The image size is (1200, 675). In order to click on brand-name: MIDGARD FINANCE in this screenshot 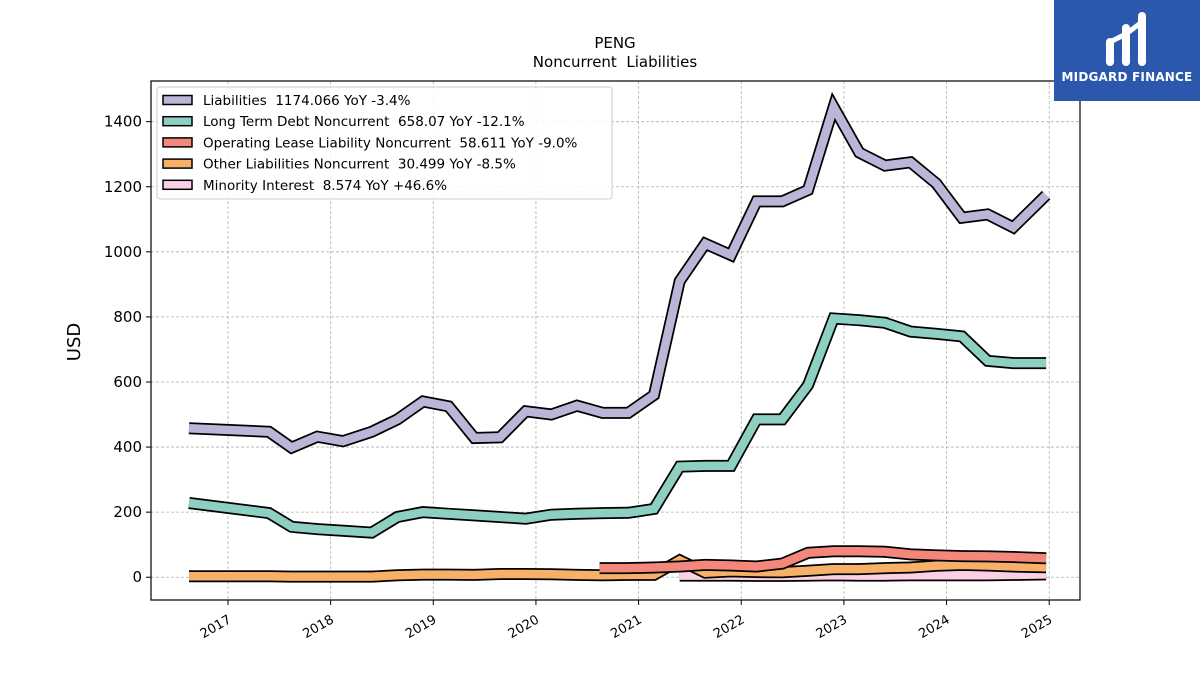, I will do `click(1127, 77)`.